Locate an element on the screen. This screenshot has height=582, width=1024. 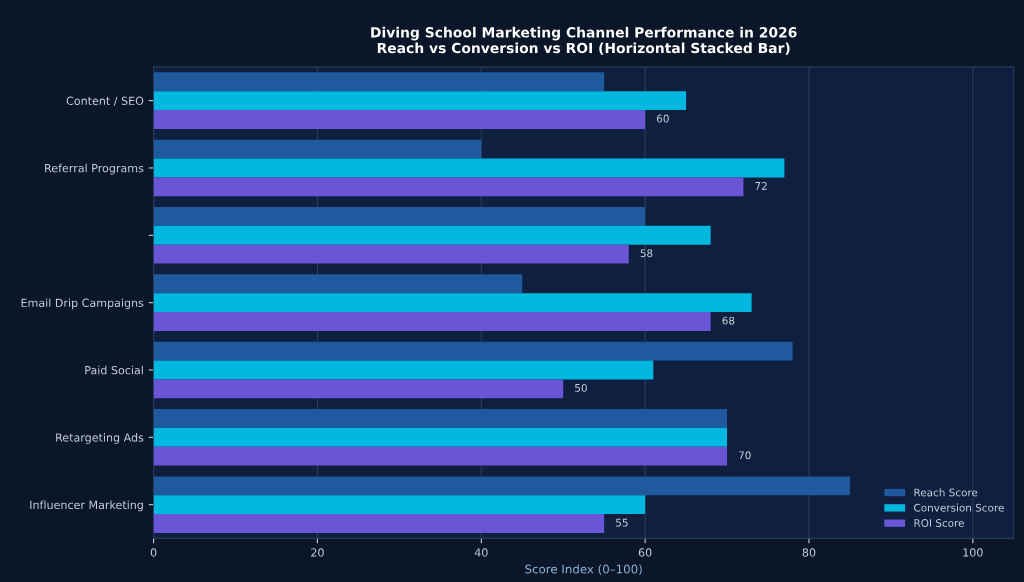
data-label: 50 is located at coordinates (581, 387).